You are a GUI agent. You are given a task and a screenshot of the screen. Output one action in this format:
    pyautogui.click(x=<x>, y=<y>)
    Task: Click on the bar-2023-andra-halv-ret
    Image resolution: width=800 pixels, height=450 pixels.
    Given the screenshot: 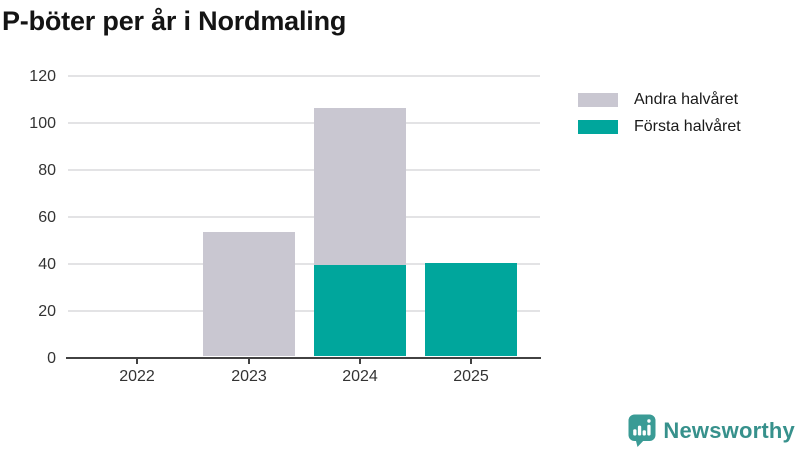 What is the action you would take?
    pyautogui.click(x=249, y=294)
    